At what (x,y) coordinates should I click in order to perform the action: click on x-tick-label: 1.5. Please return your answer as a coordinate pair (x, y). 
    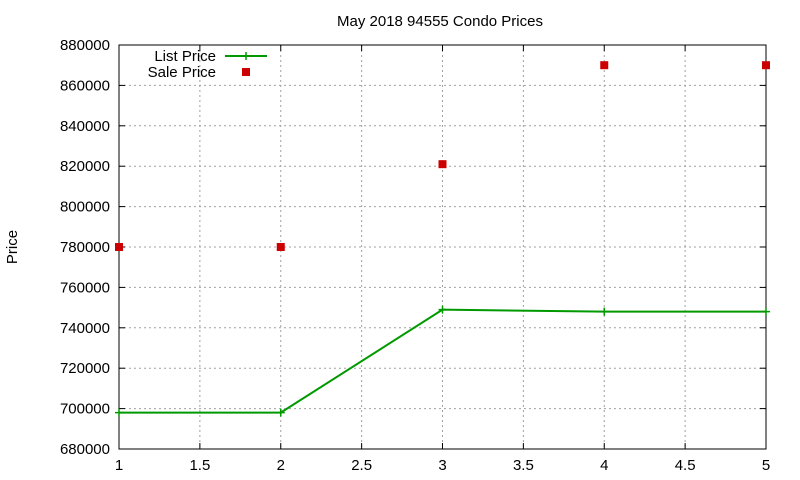
    Looking at the image, I should click on (199, 465).